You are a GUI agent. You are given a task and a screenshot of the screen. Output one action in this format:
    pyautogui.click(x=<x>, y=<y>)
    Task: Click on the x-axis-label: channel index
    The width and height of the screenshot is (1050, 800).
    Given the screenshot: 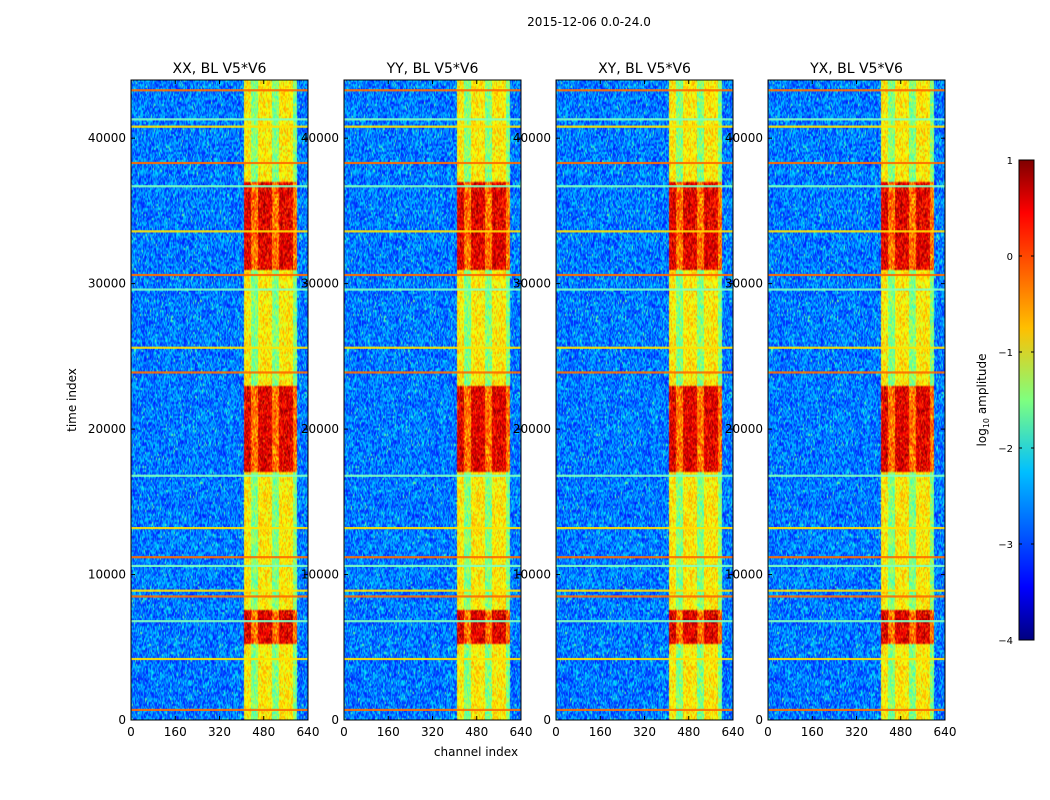 What is the action you would take?
    pyautogui.click(x=476, y=752)
    